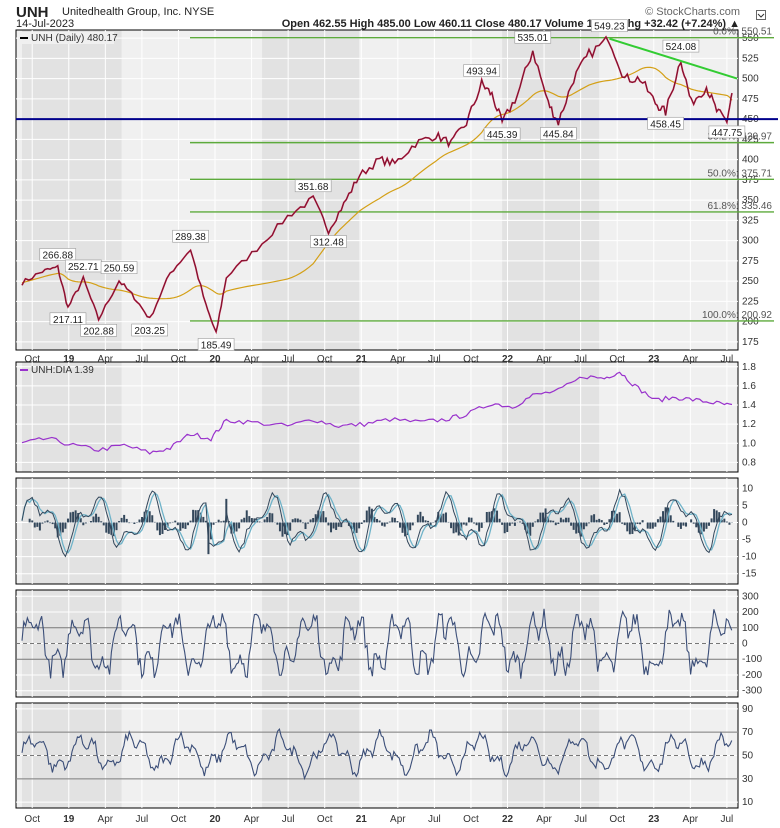 The image size is (780, 828). I want to click on price-label: 493.94, so click(481, 72).